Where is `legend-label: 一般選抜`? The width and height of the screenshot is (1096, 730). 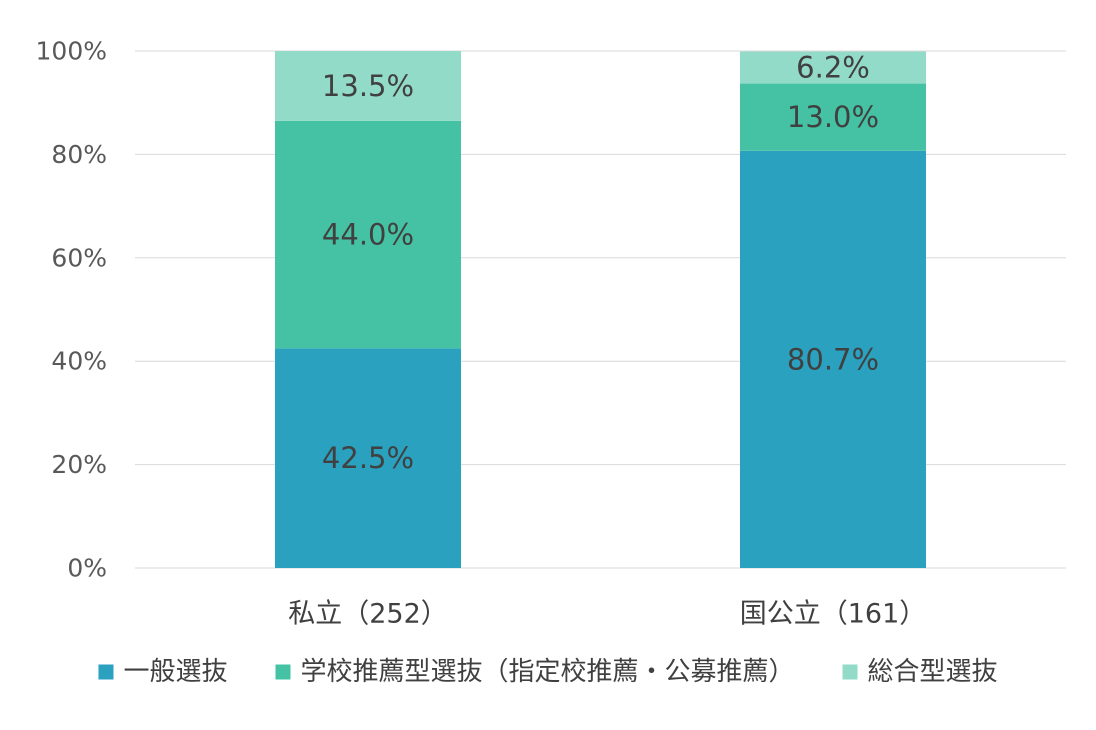 legend-label: 一般選抜 is located at coordinates (175, 672).